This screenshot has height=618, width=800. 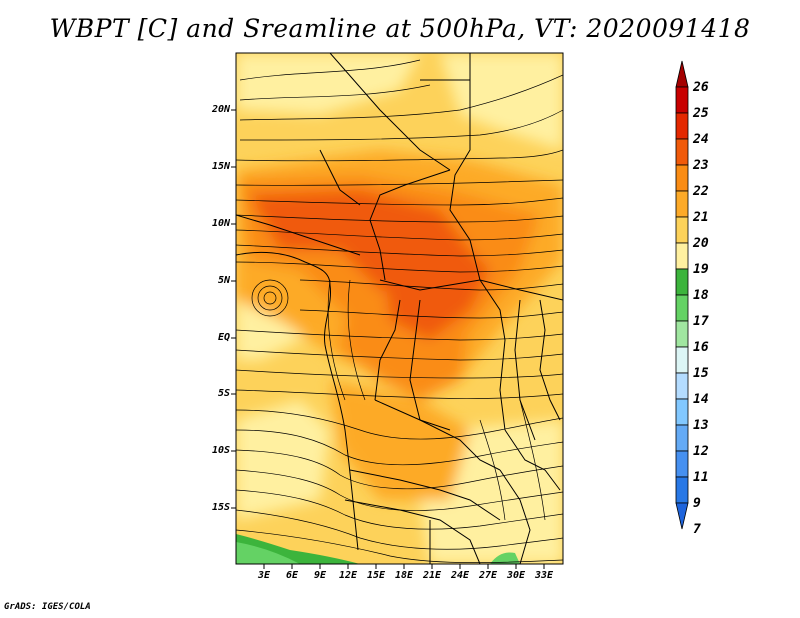 What do you see at coordinates (292, 575) in the screenshot?
I see `lon-label-6e: 6E` at bounding box center [292, 575].